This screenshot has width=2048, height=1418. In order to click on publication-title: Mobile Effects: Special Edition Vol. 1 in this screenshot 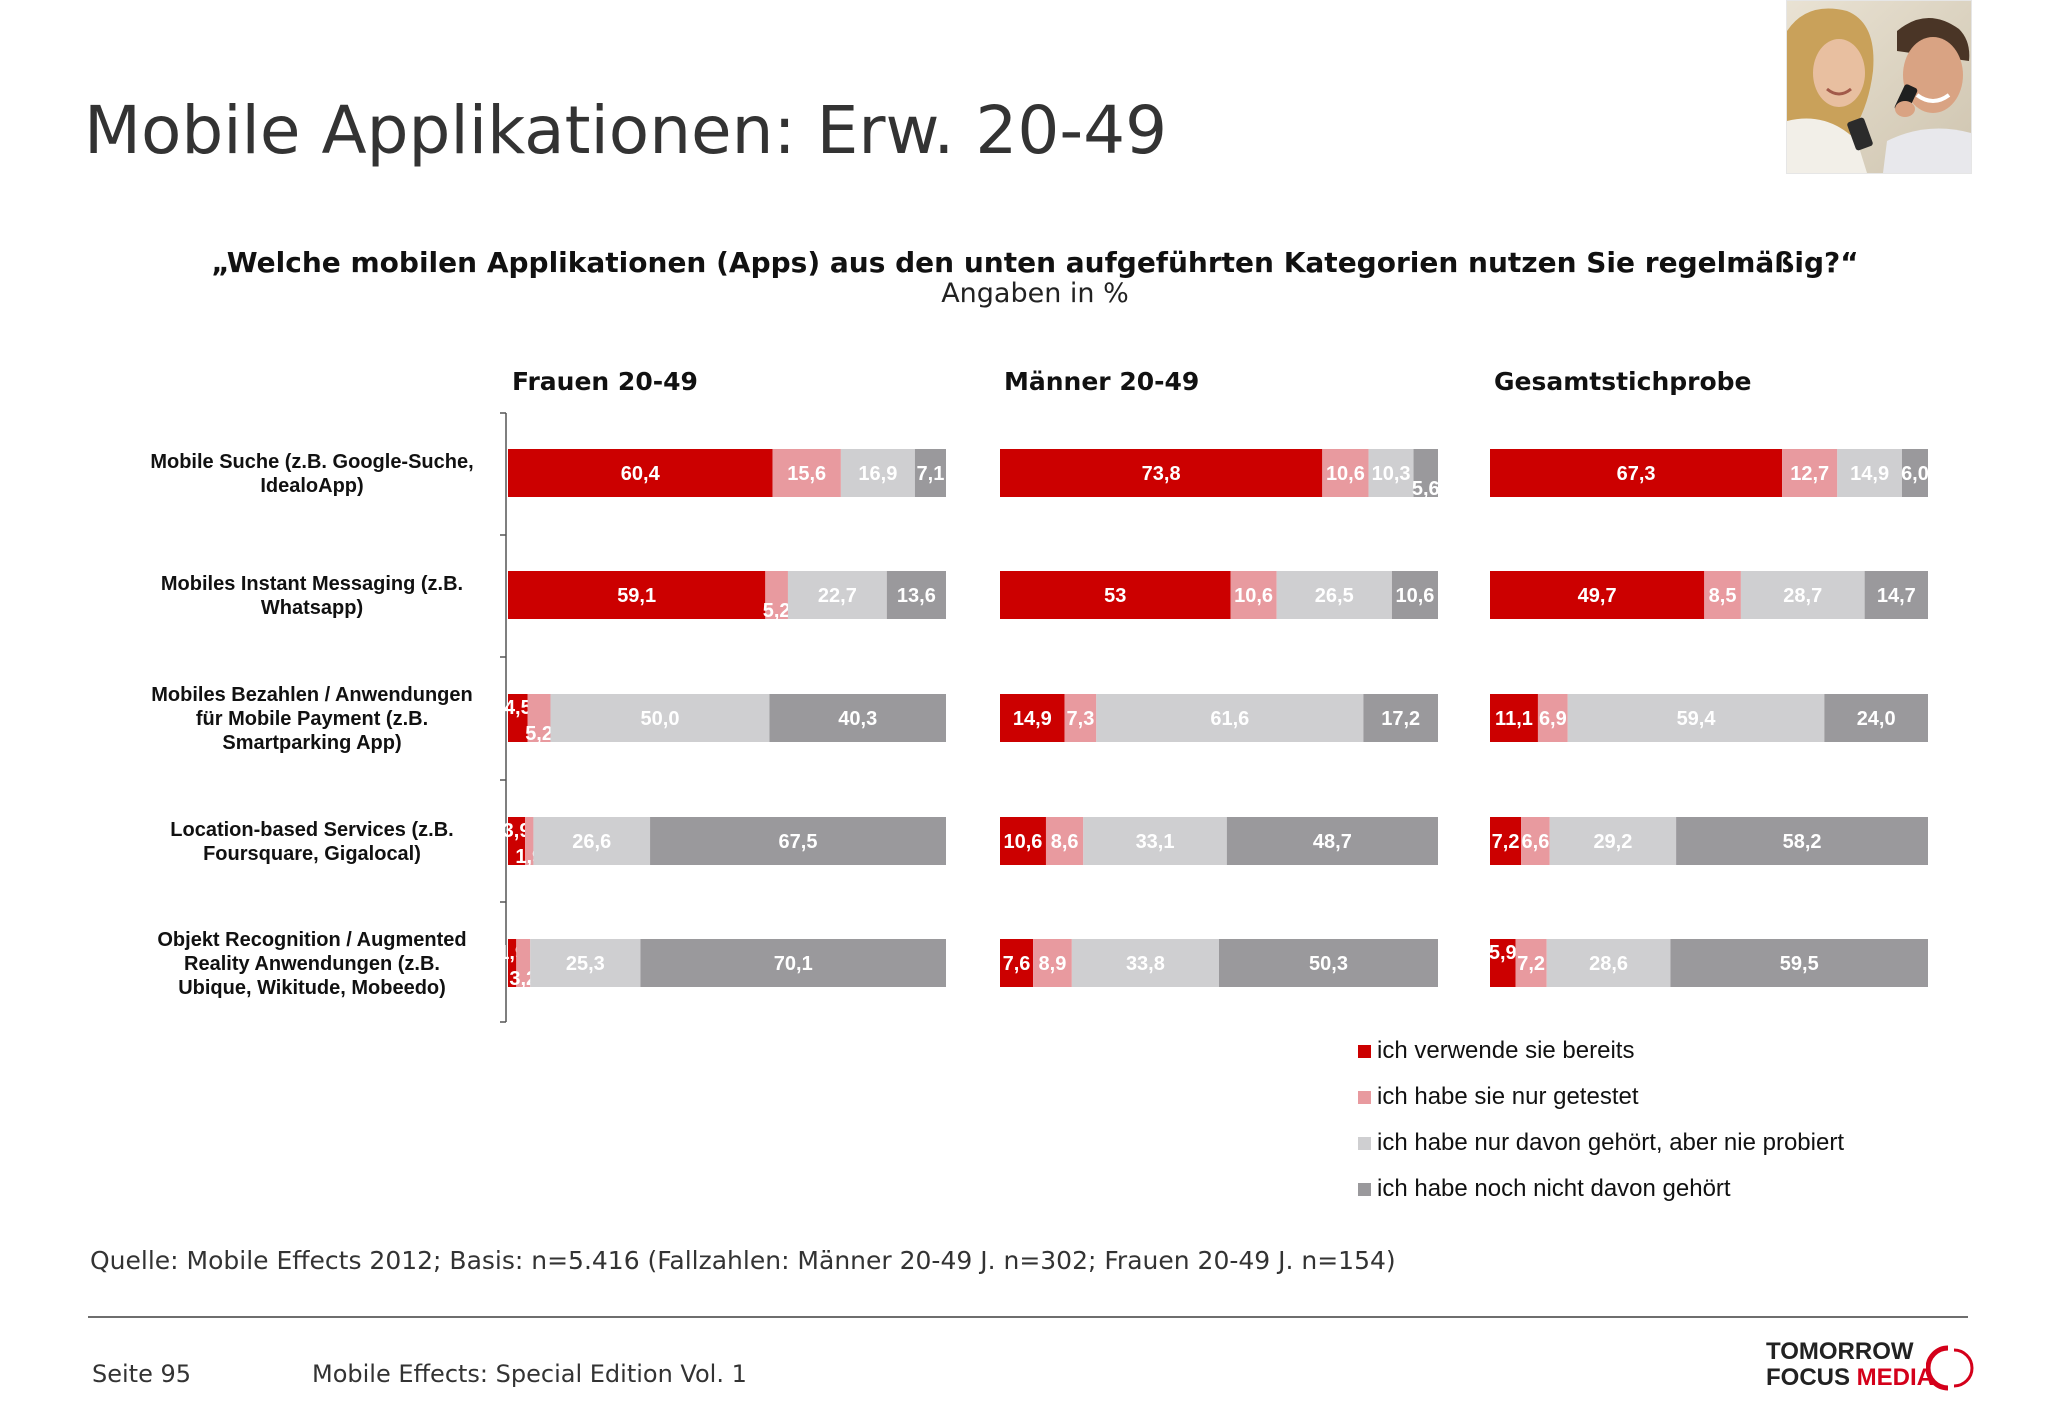, I will do `click(529, 1374)`.